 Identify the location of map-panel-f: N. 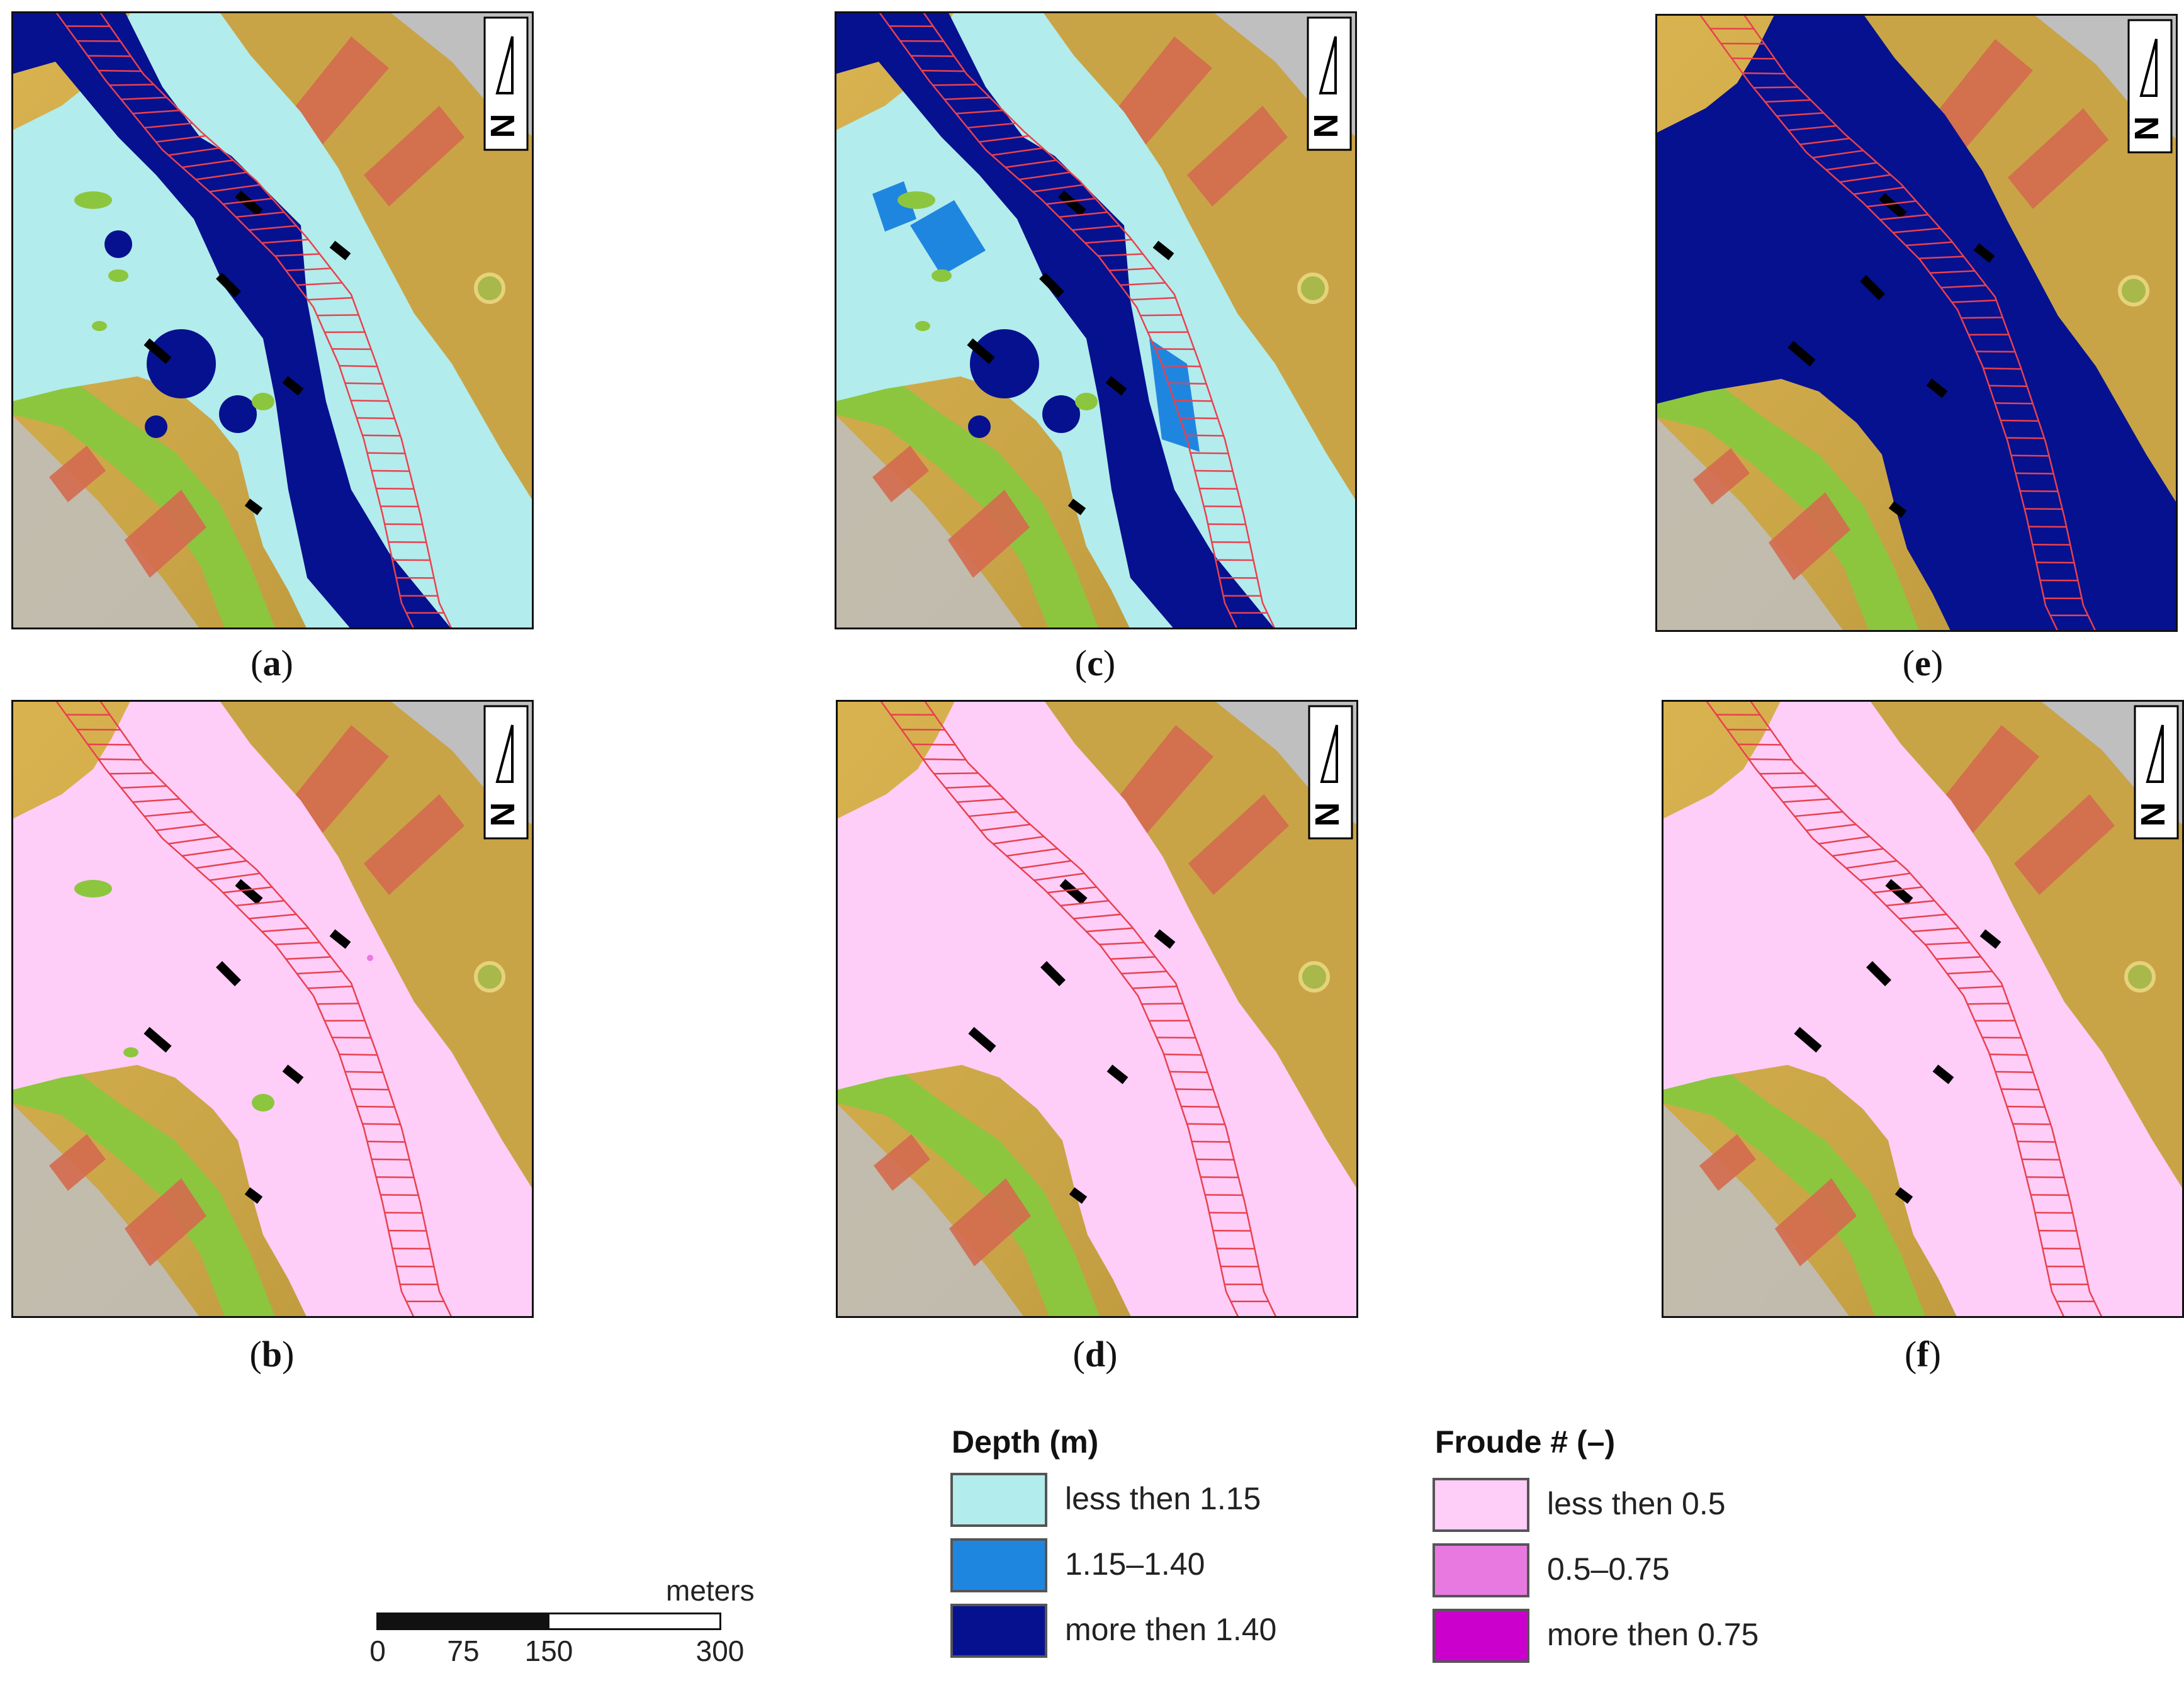
(1923, 1009).